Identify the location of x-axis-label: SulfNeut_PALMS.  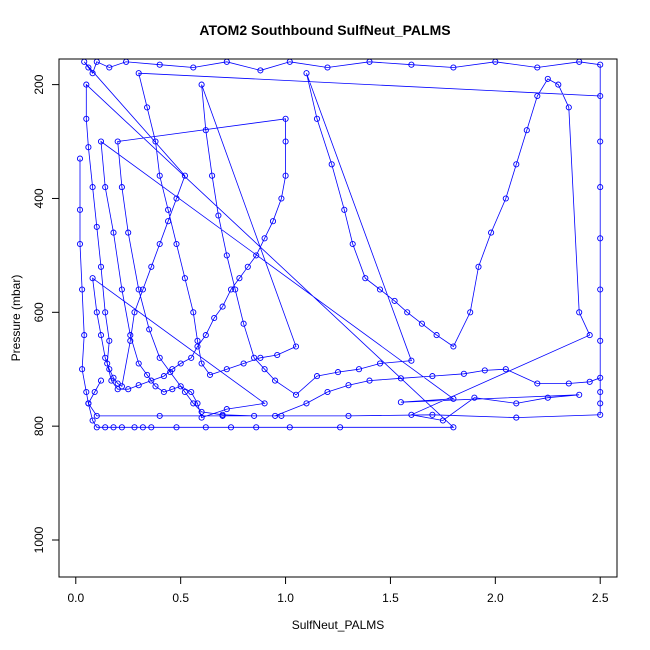
(338, 625).